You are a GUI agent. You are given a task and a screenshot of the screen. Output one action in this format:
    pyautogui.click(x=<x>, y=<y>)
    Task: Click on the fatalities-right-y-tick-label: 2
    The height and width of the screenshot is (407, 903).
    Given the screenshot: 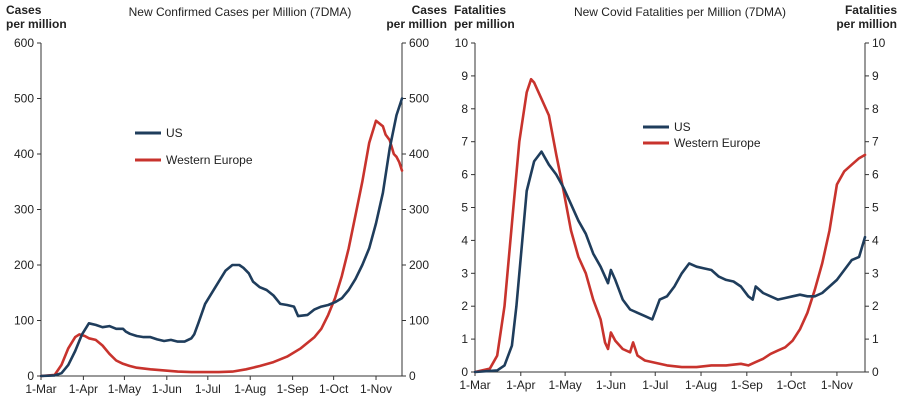 What is the action you would take?
    pyautogui.click(x=875, y=306)
    